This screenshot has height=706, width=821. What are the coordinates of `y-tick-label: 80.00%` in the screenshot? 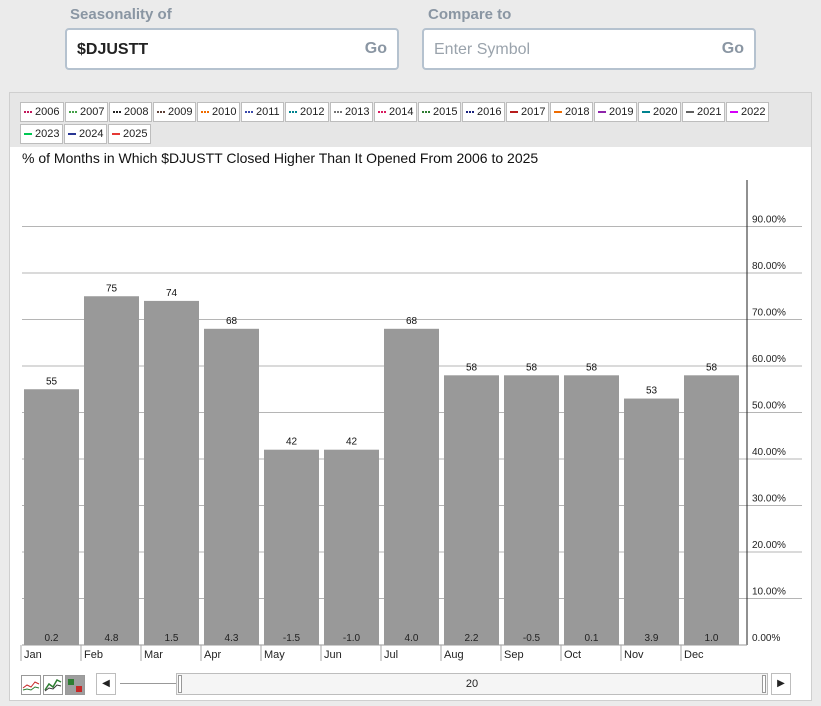 It's located at (769, 266).